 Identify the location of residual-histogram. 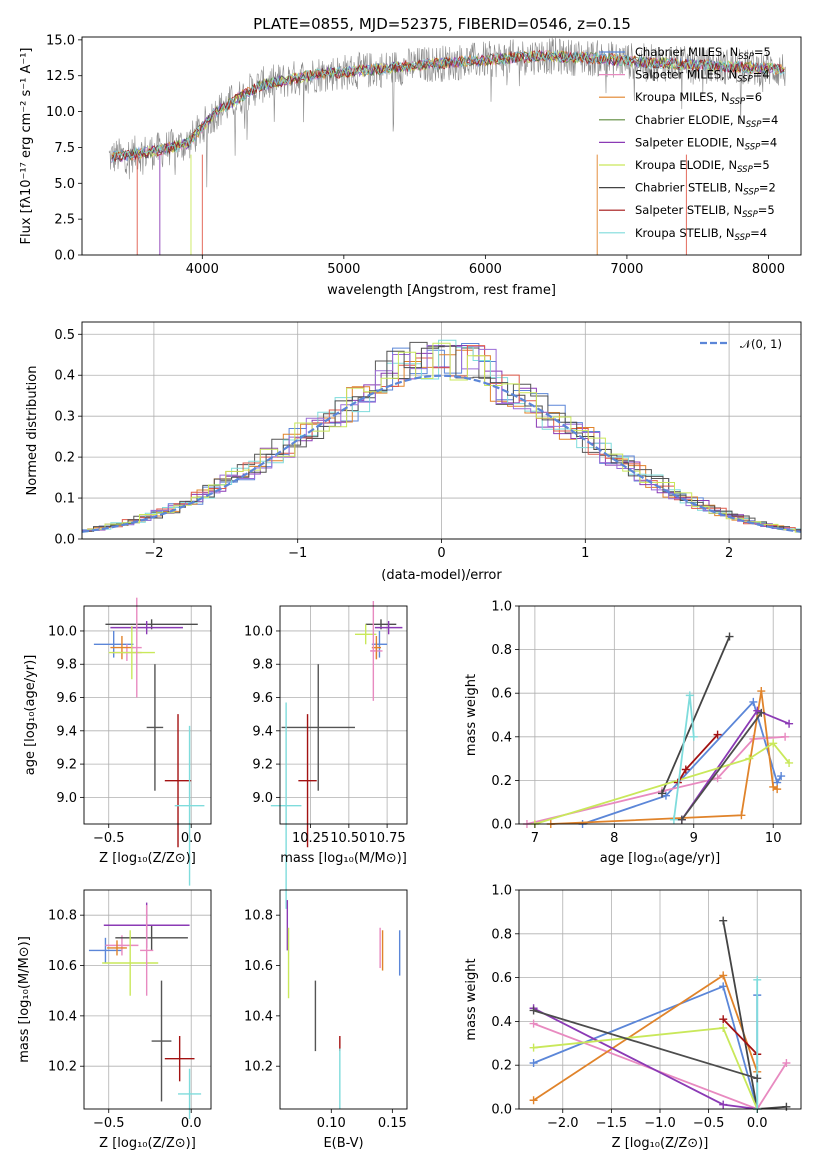
(441, 438).